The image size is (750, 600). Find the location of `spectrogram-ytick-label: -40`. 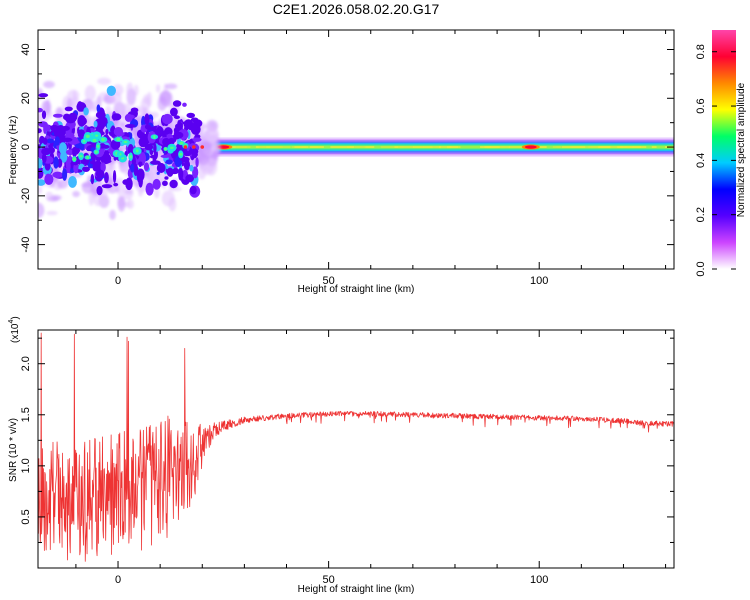

spectrogram-ytick-label: -40 is located at coordinates (26, 245).